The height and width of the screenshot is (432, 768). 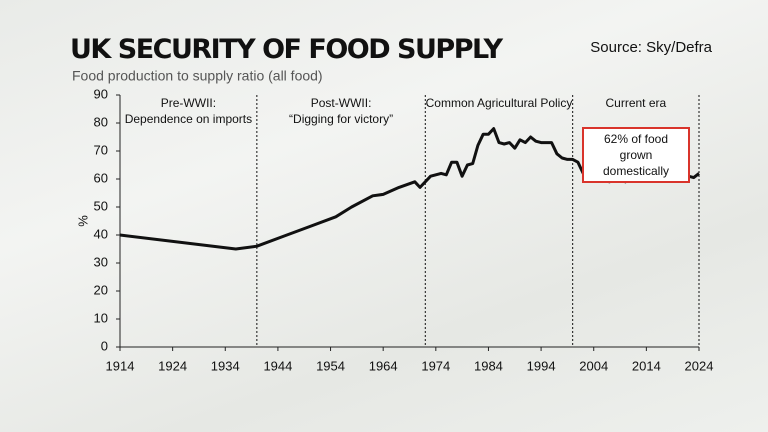 I want to click on period-label: Common Agricultural Policy, so click(x=499, y=103).